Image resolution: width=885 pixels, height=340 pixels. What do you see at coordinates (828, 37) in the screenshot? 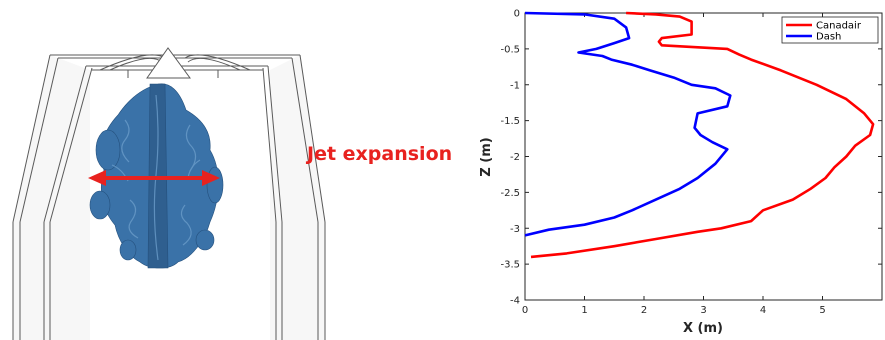
I see `legend-label-dash: Dash` at bounding box center [828, 37].